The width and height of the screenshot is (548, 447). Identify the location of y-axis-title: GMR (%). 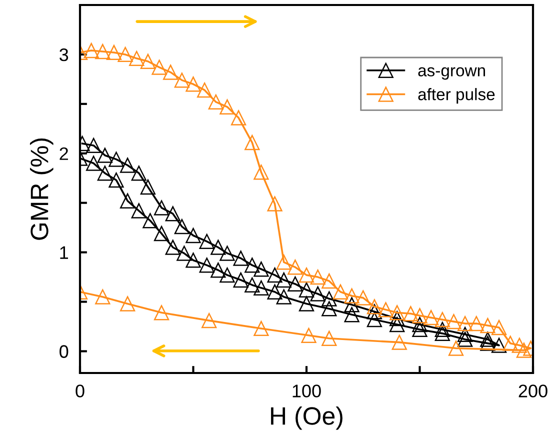
(42, 189).